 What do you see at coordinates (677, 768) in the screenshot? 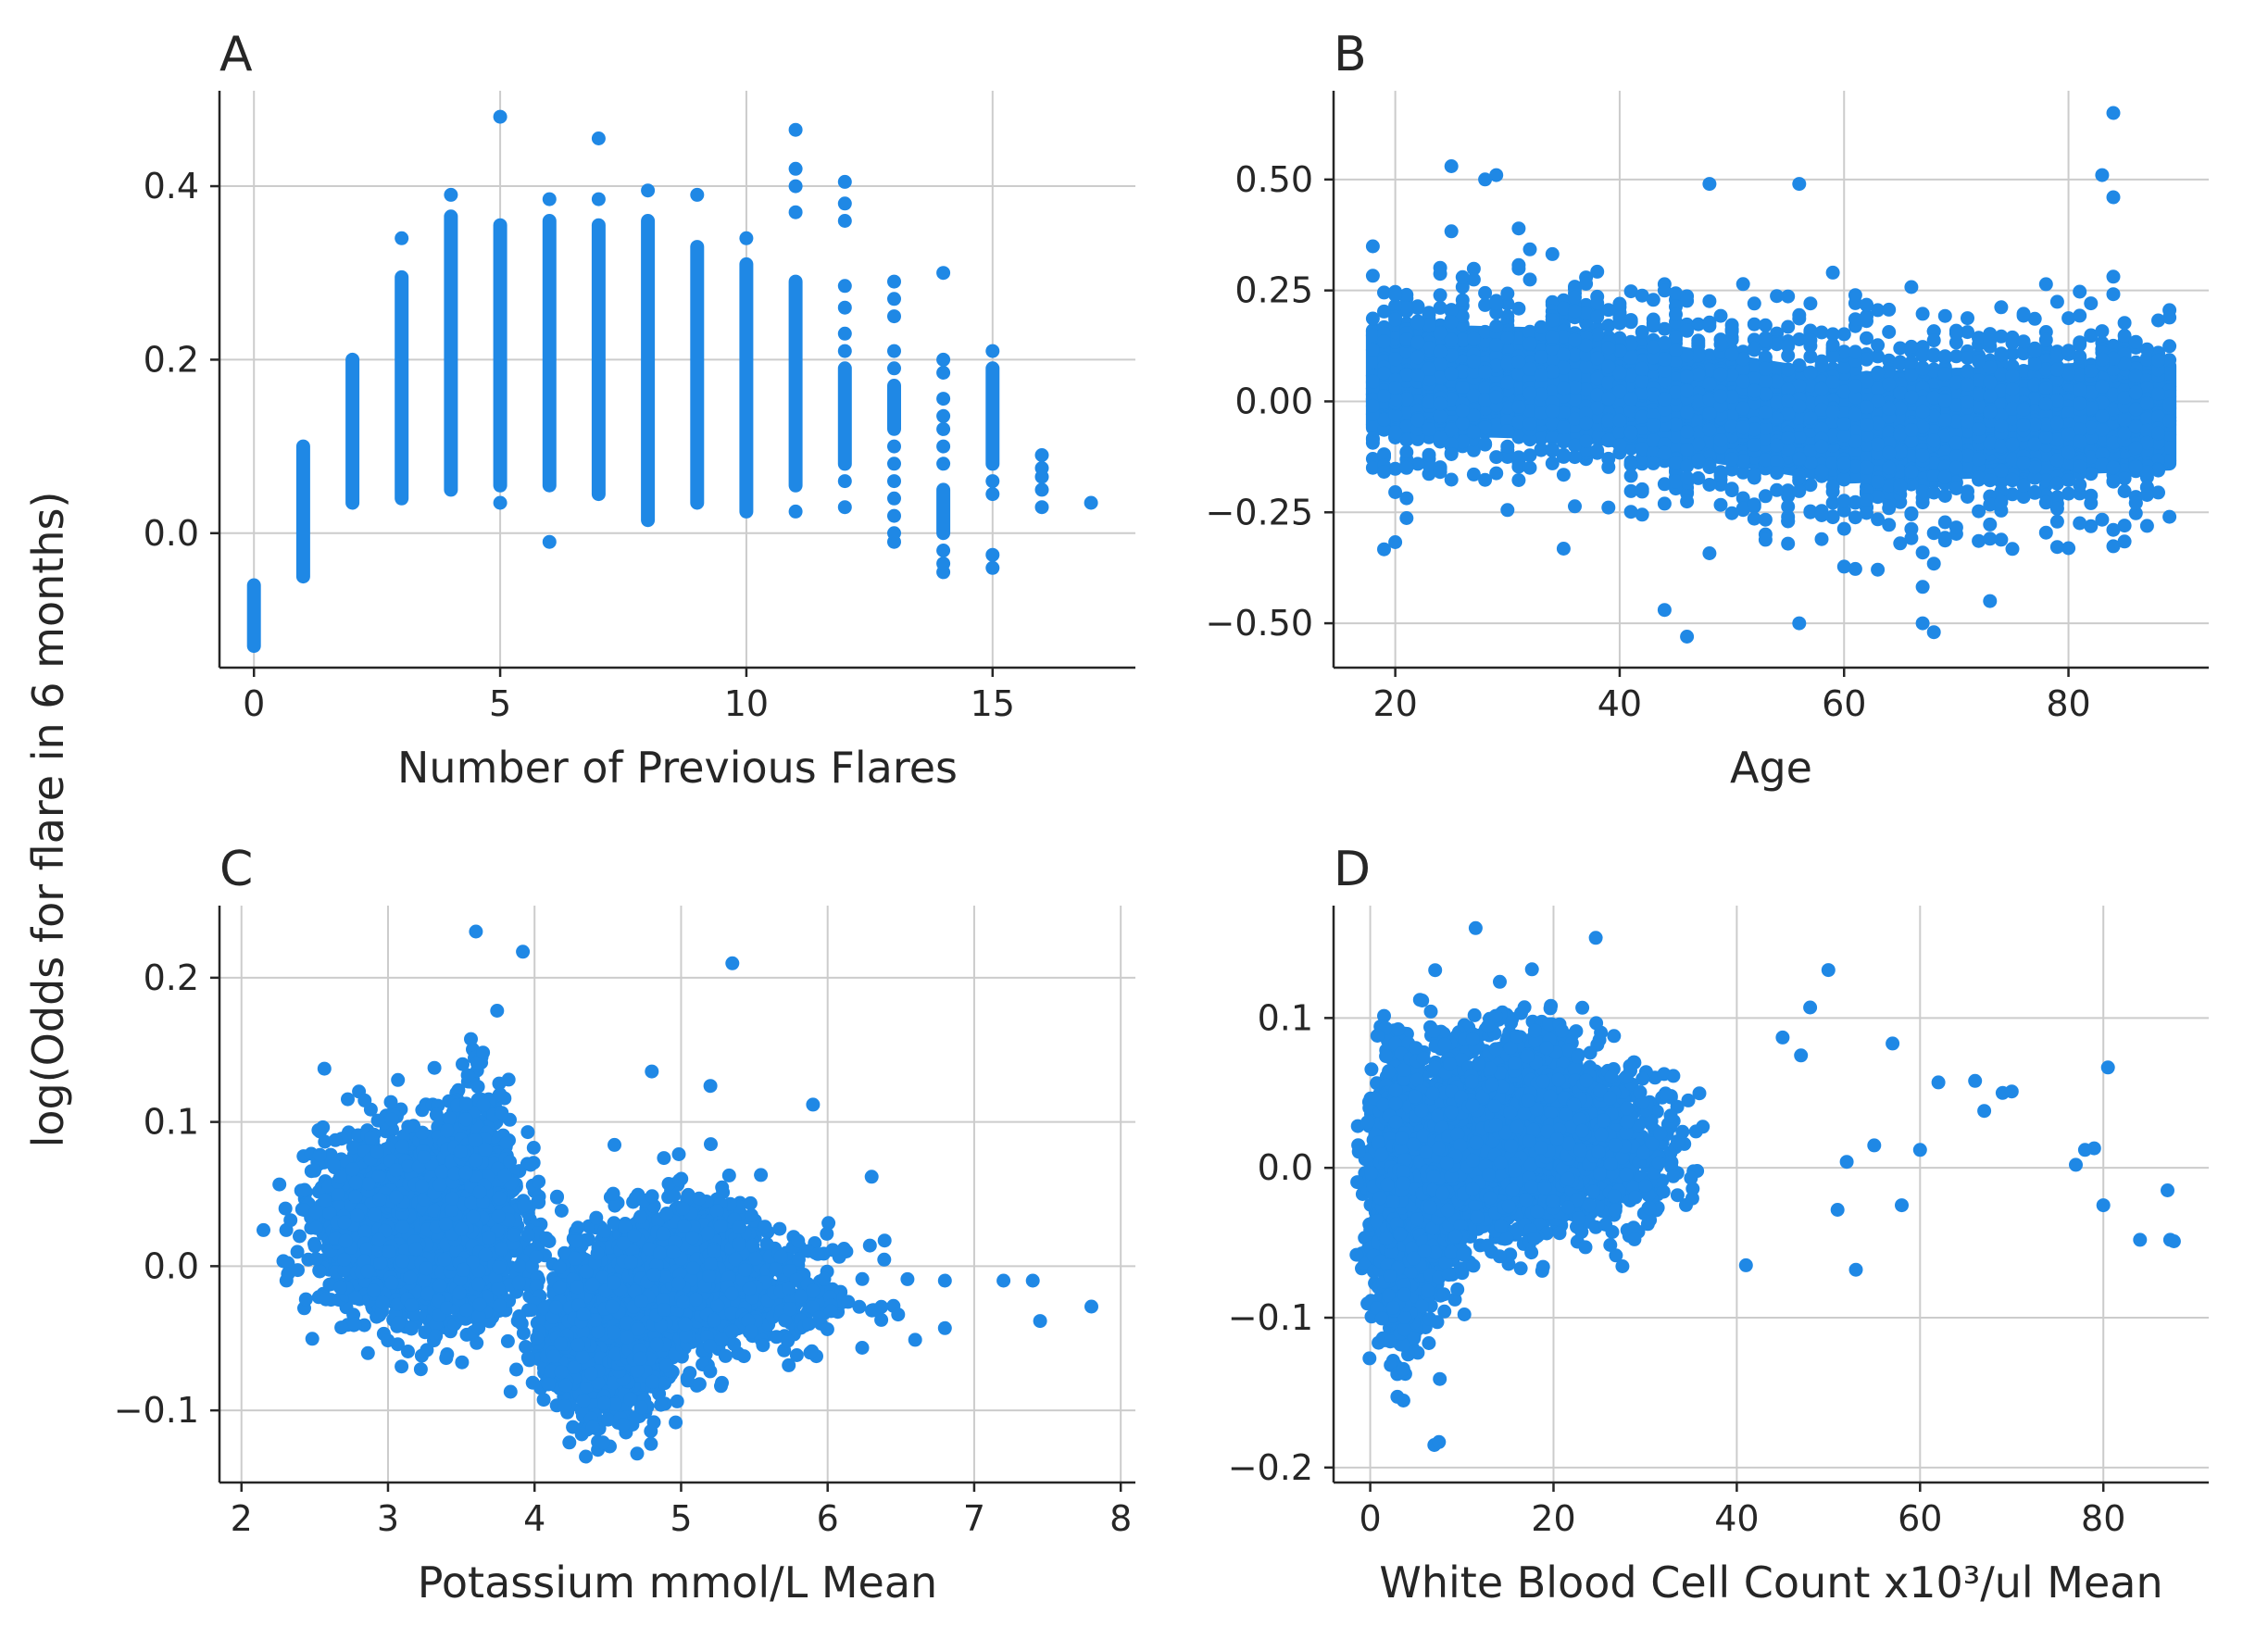
I see `x-axis-label: Number of Previous Flares` at bounding box center [677, 768].